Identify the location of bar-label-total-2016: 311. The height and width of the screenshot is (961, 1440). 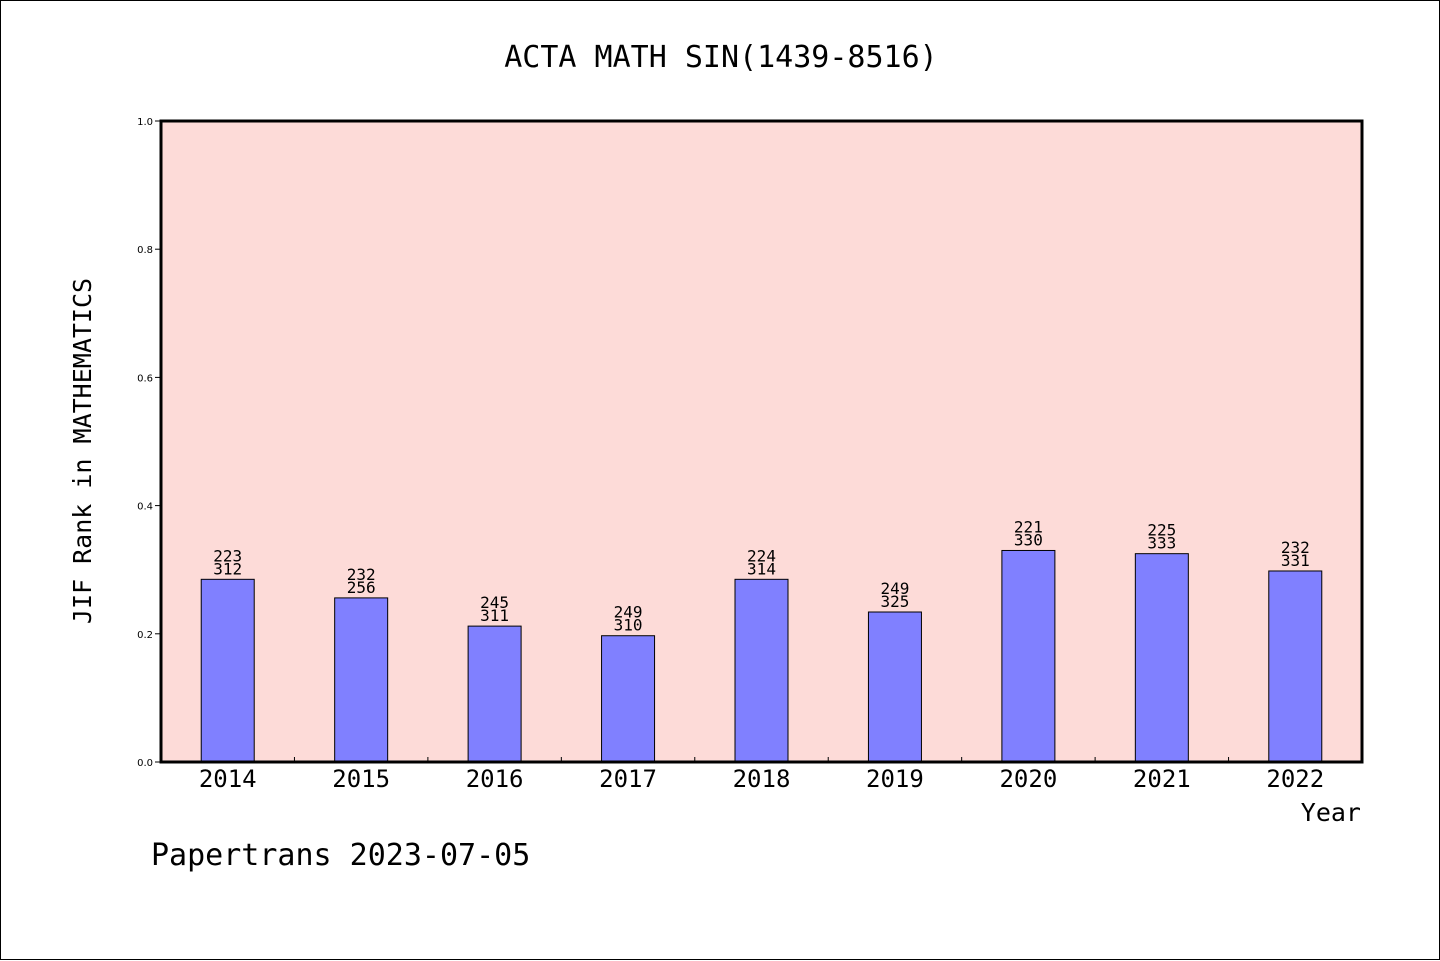
(494, 615).